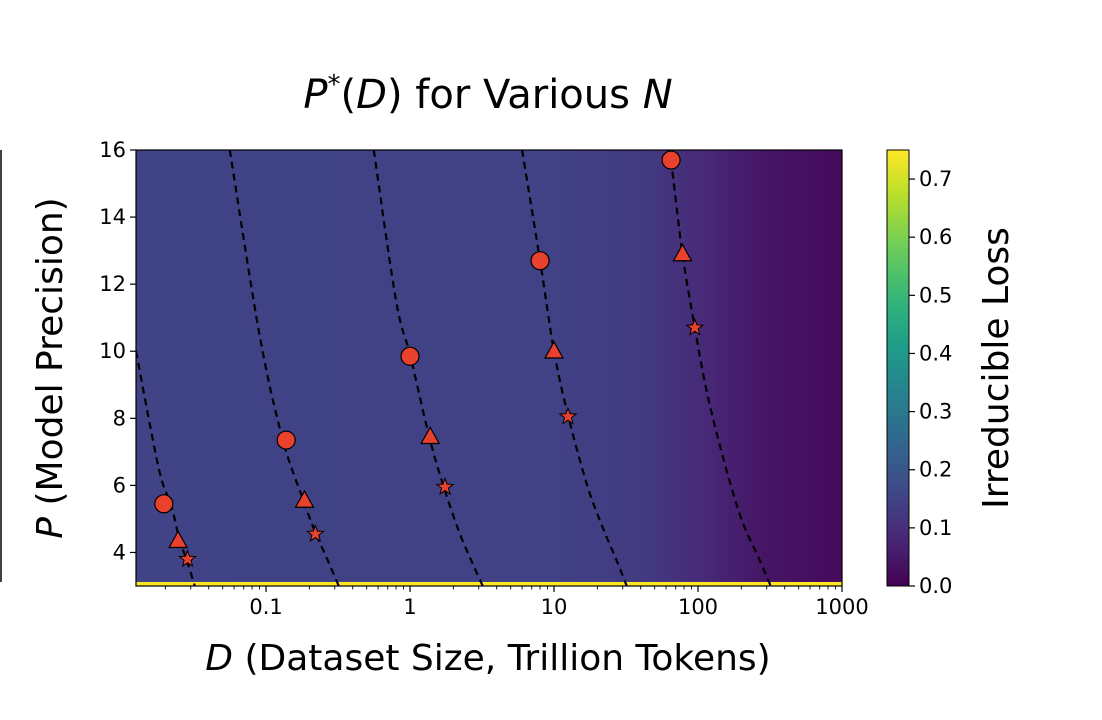  Describe the element at coordinates (265, 607) in the screenshot. I see `x-tick-label-1: 0.1` at that location.